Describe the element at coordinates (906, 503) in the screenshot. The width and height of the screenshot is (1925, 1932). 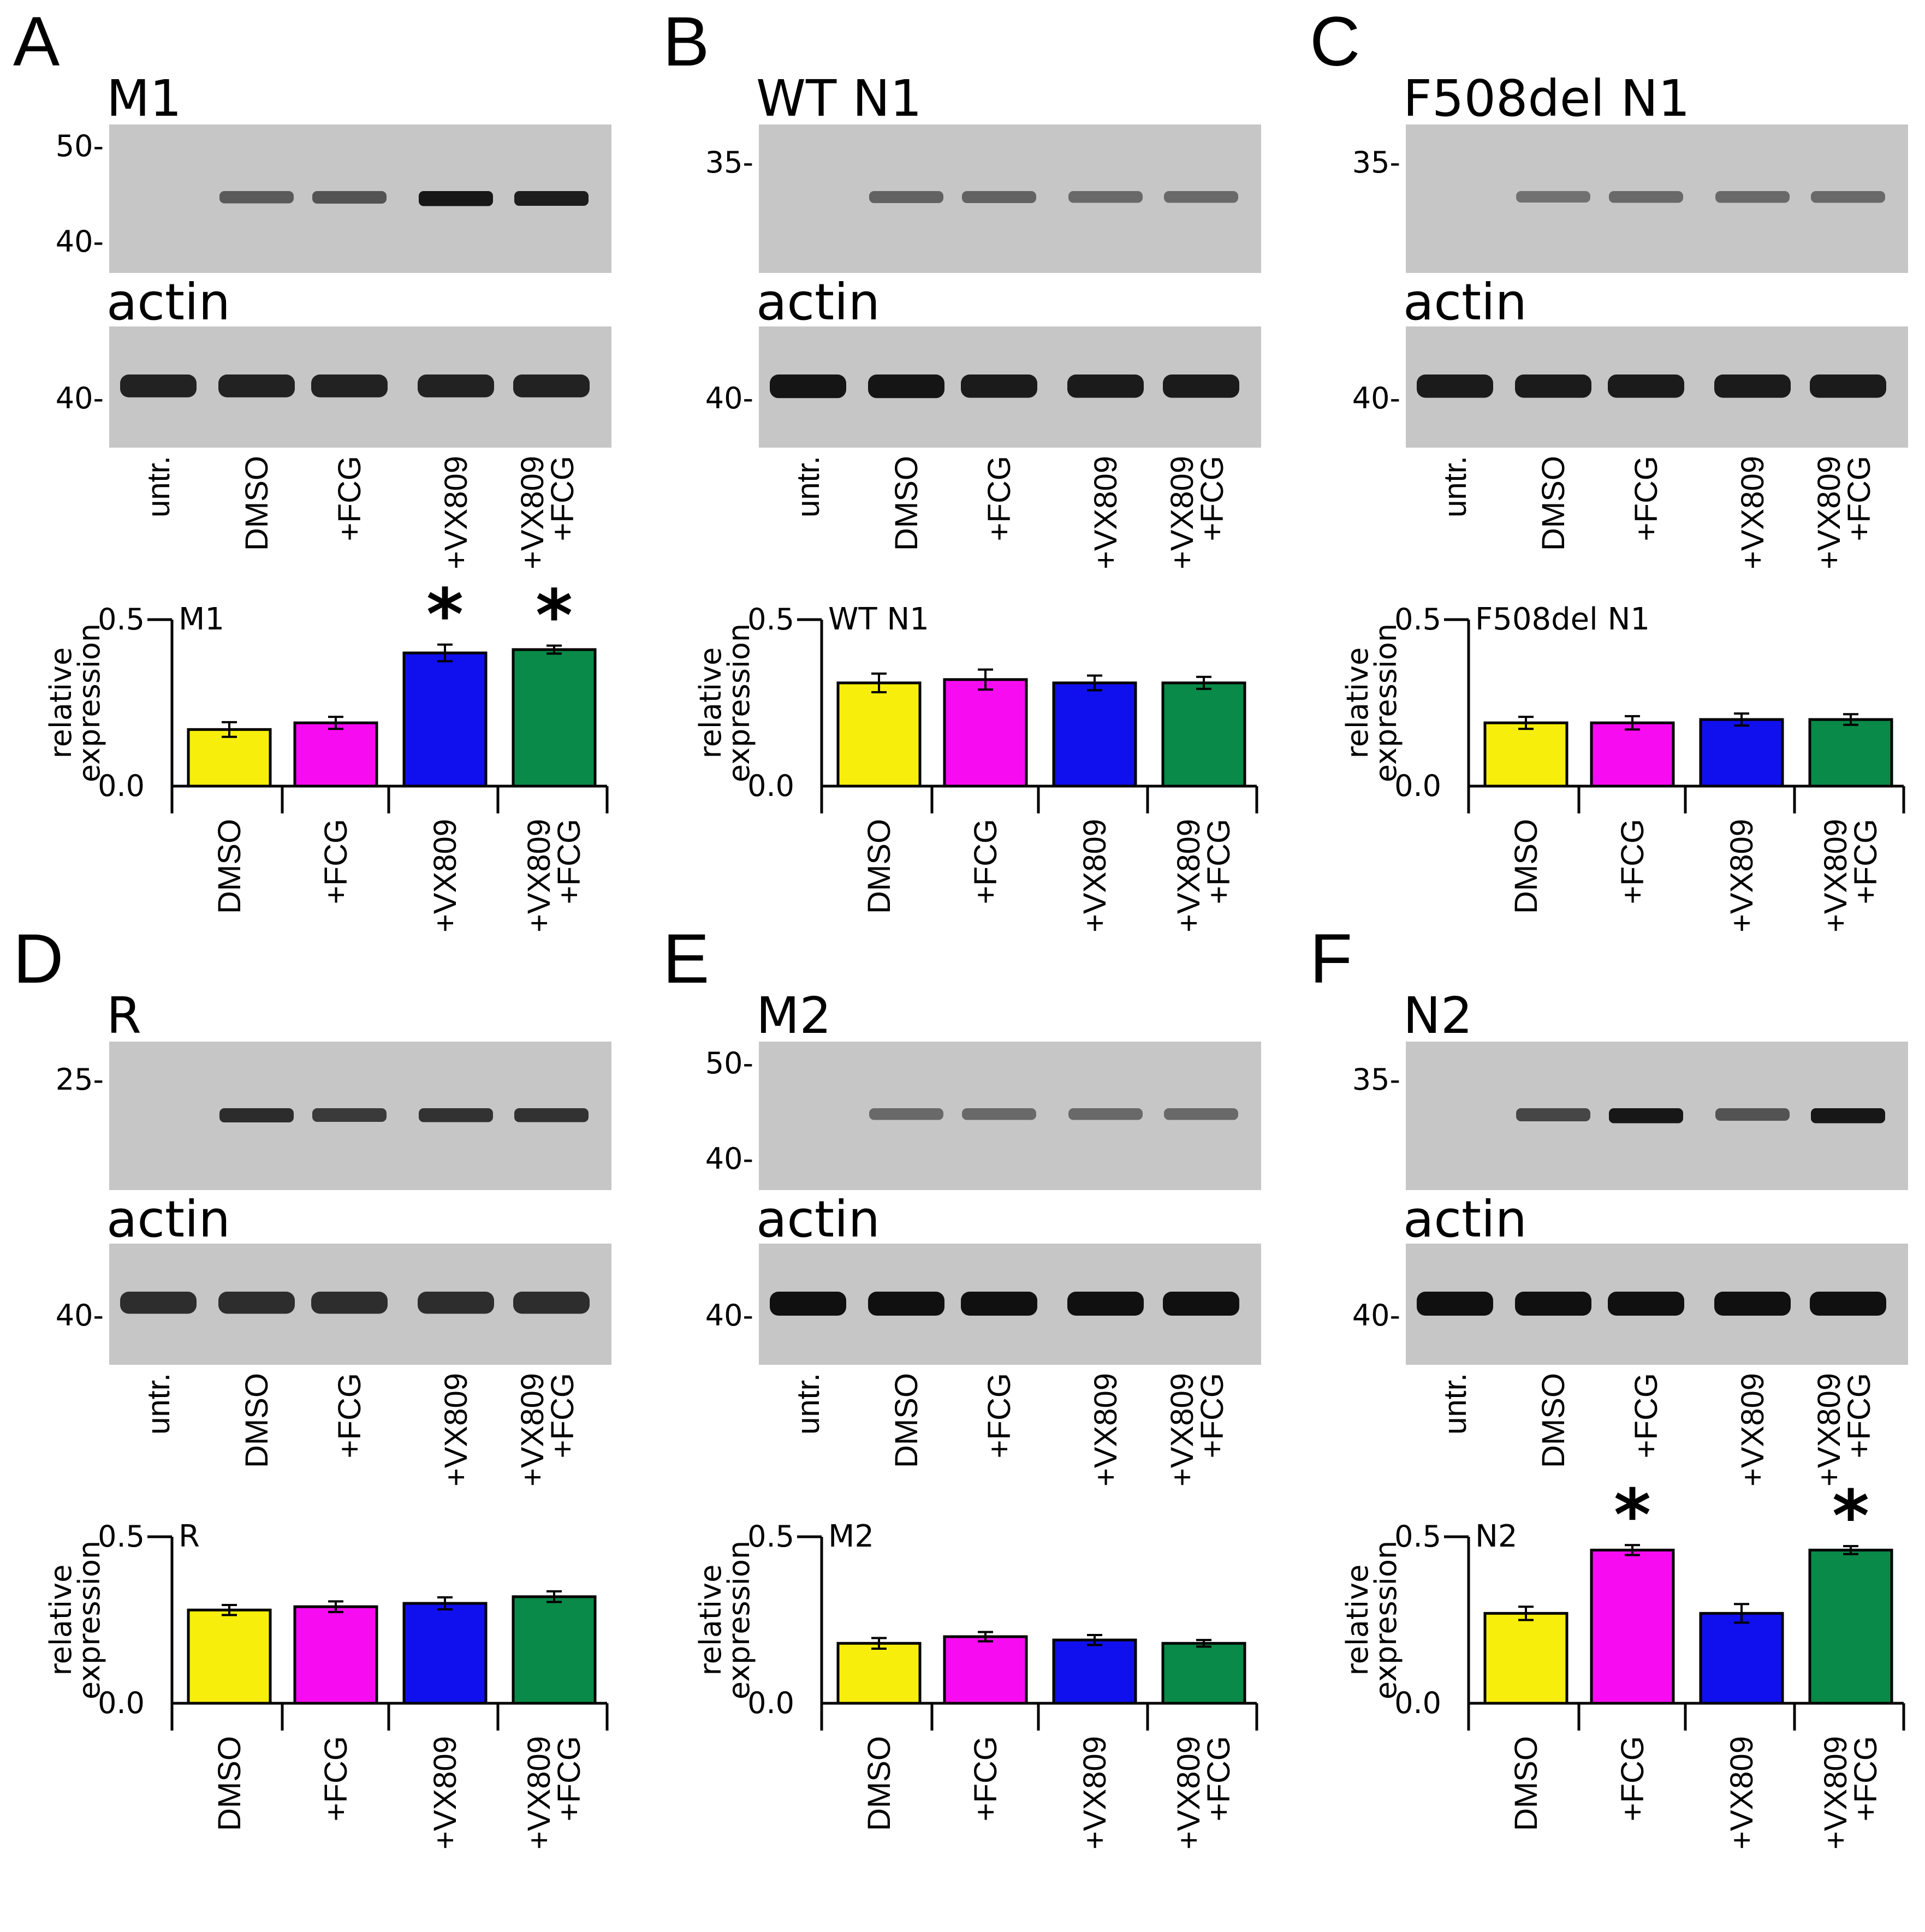
I see `lane-label: DMSO` at that location.